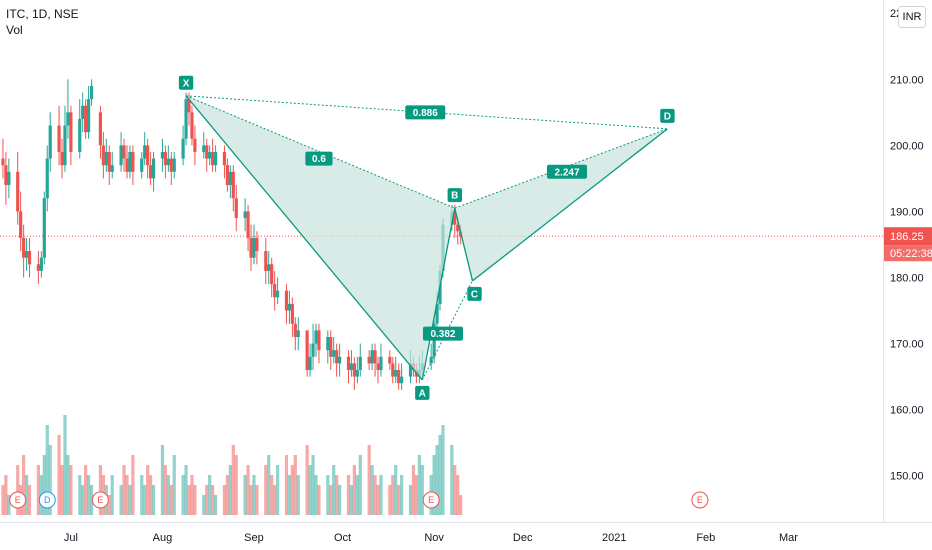 The height and width of the screenshot is (550, 932). I want to click on pattern-ratio-label: 0.886, so click(425, 113).